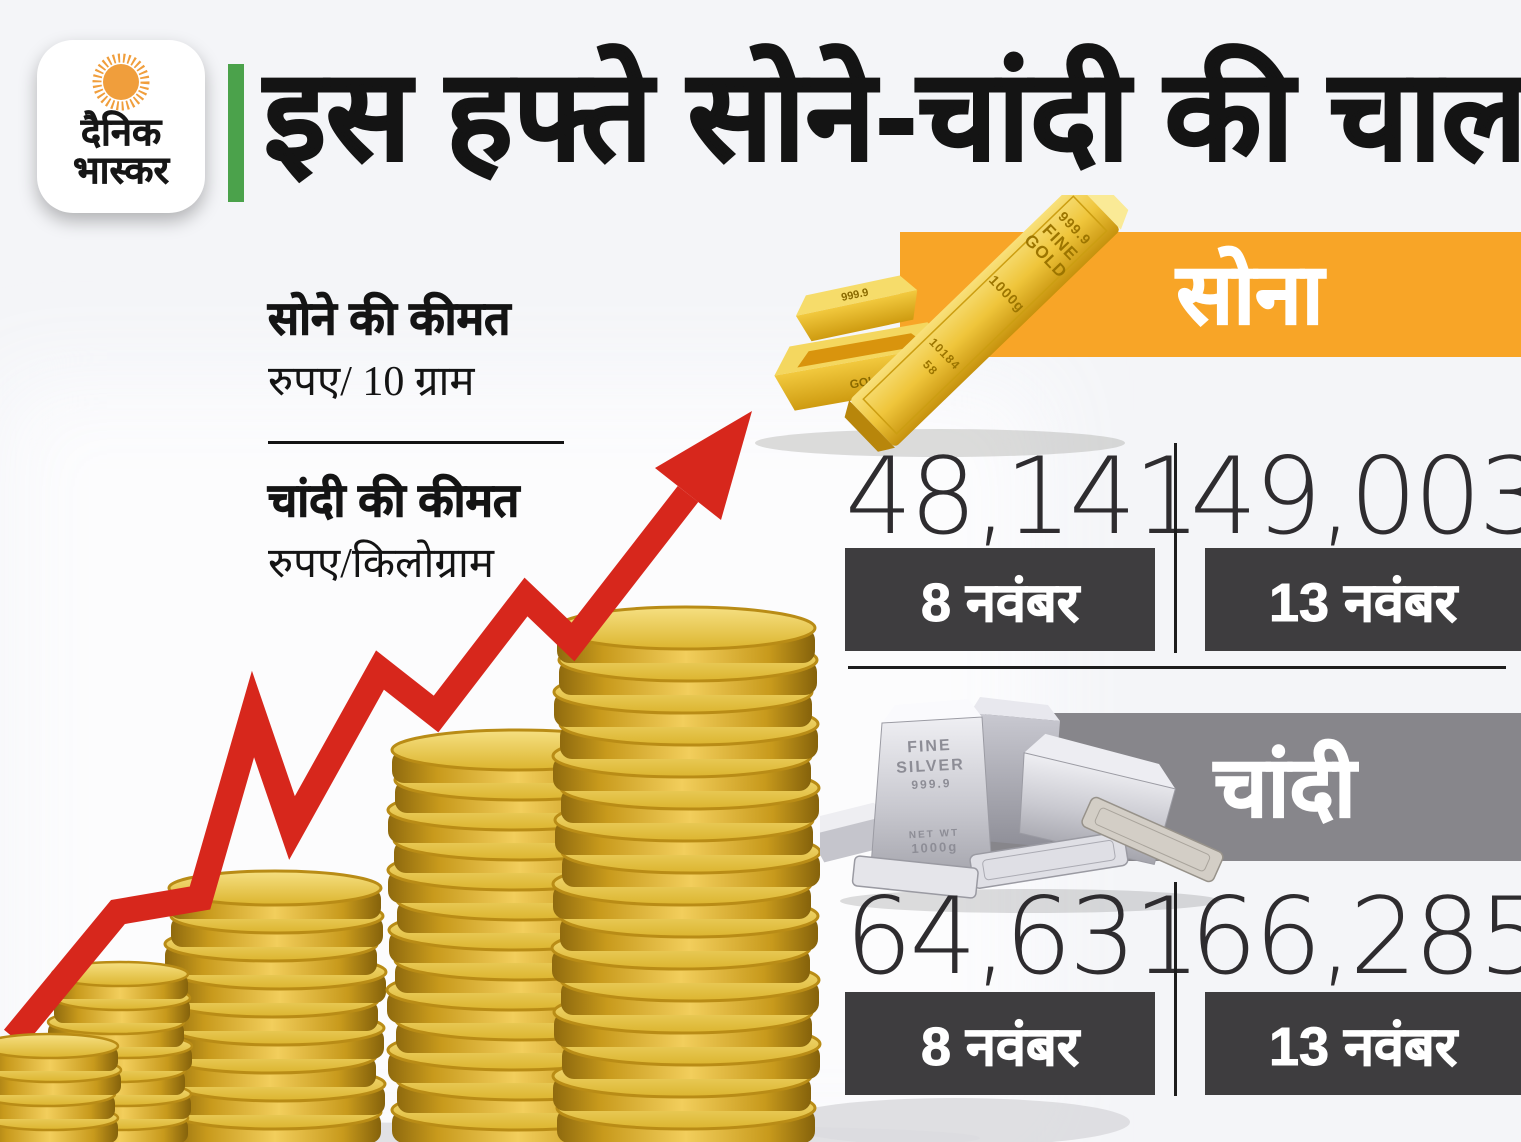 This screenshot has width=1521, height=1142. Describe the element at coordinates (121, 82) in the screenshot. I see `sunburst-icon` at that location.